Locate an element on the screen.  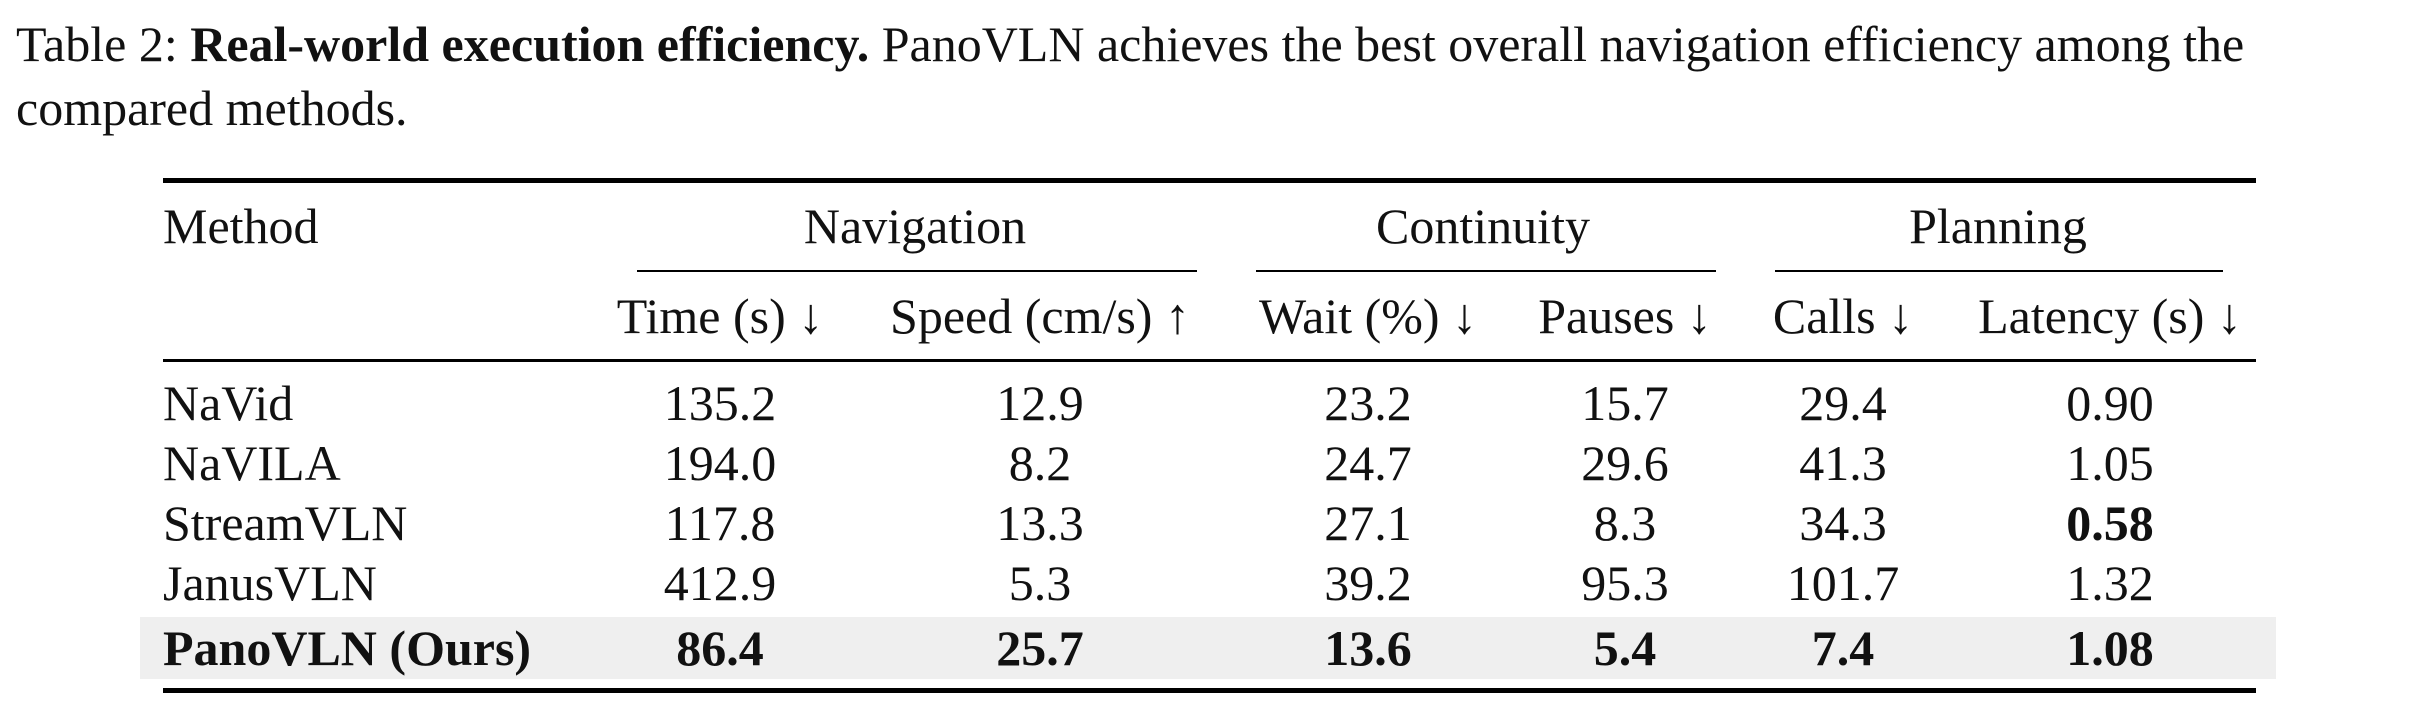
latency-cell: 1.05 is located at coordinates (2110, 463).